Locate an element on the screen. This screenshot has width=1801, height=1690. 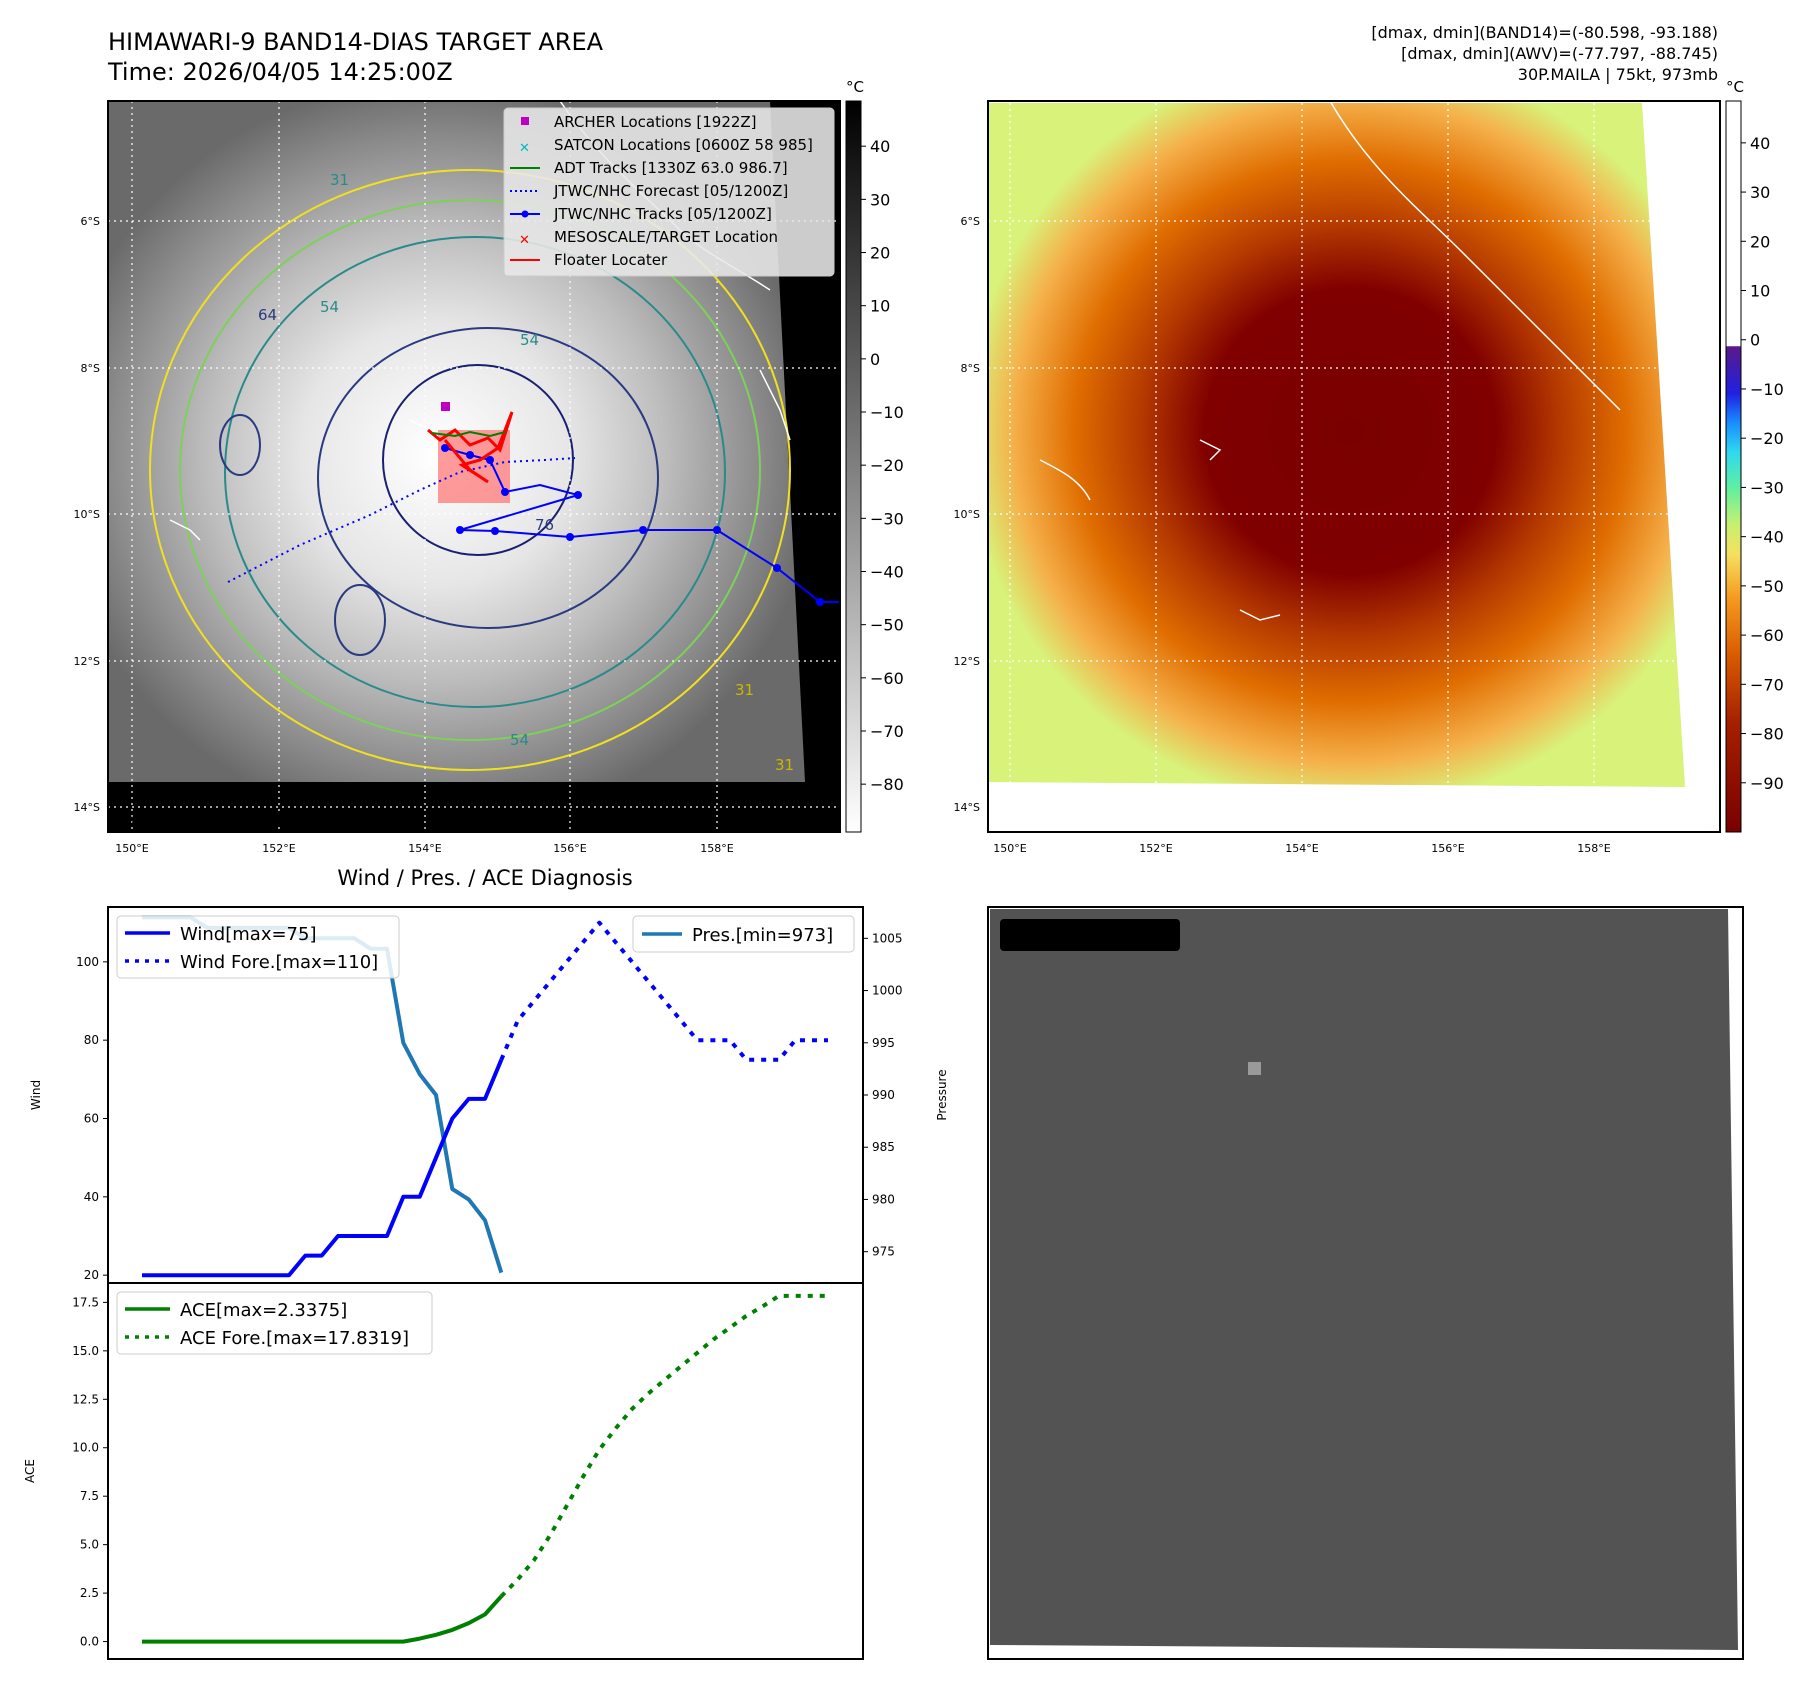
colorbar-tick-label: 30 is located at coordinates (880, 199).